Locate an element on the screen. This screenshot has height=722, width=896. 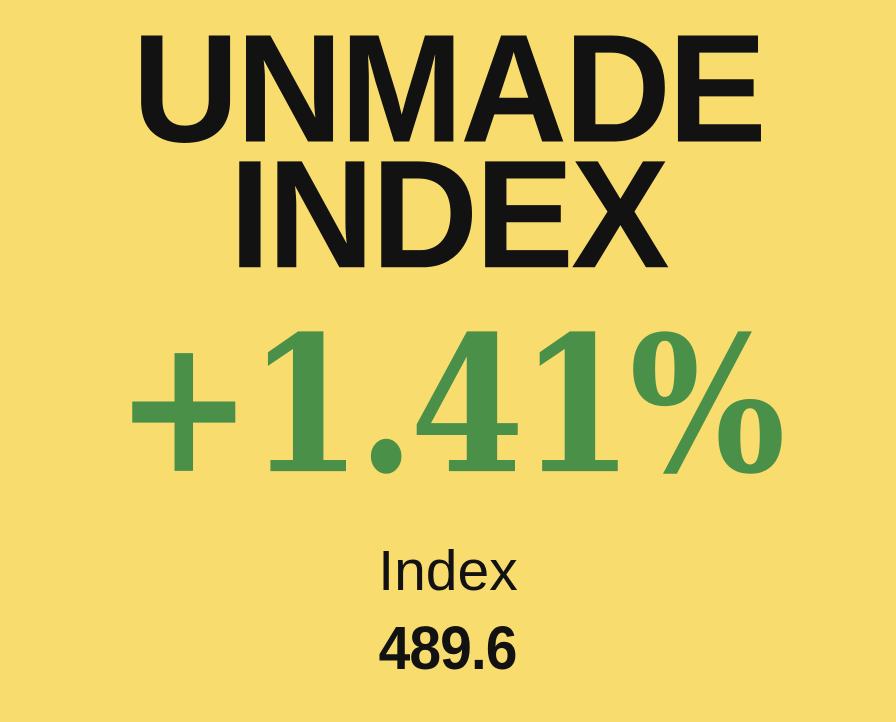
index-value-label: Index is located at coordinates (448, 570).